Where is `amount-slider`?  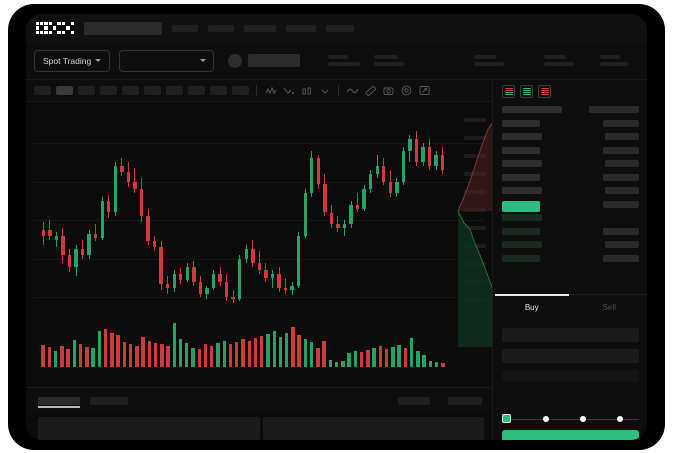 amount-slider is located at coordinates (570, 419).